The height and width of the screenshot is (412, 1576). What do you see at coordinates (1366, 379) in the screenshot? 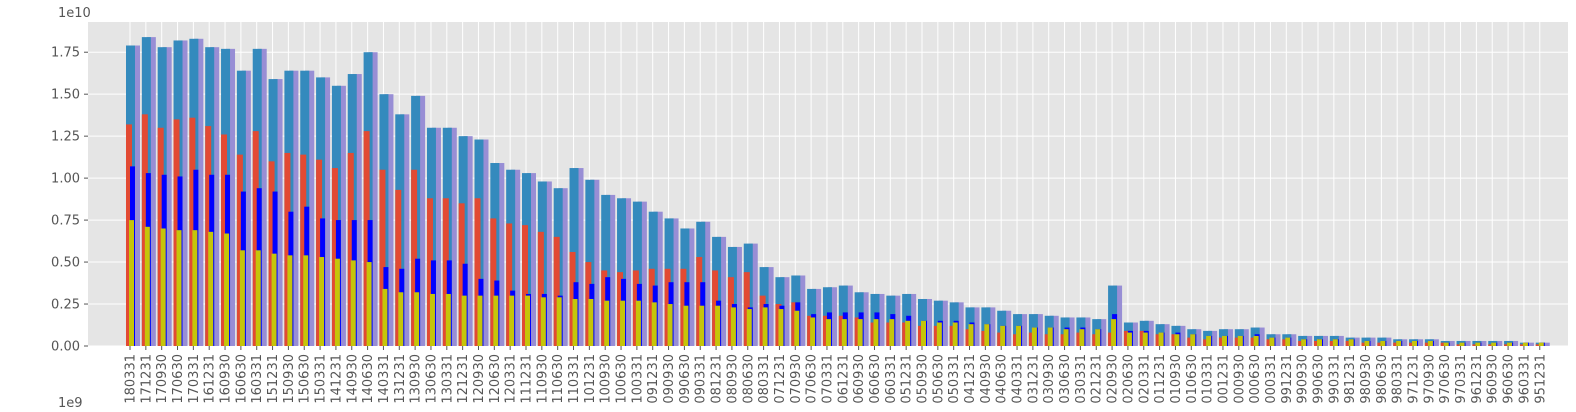
I see `x-tick-label: 980930` at bounding box center [1366, 379].